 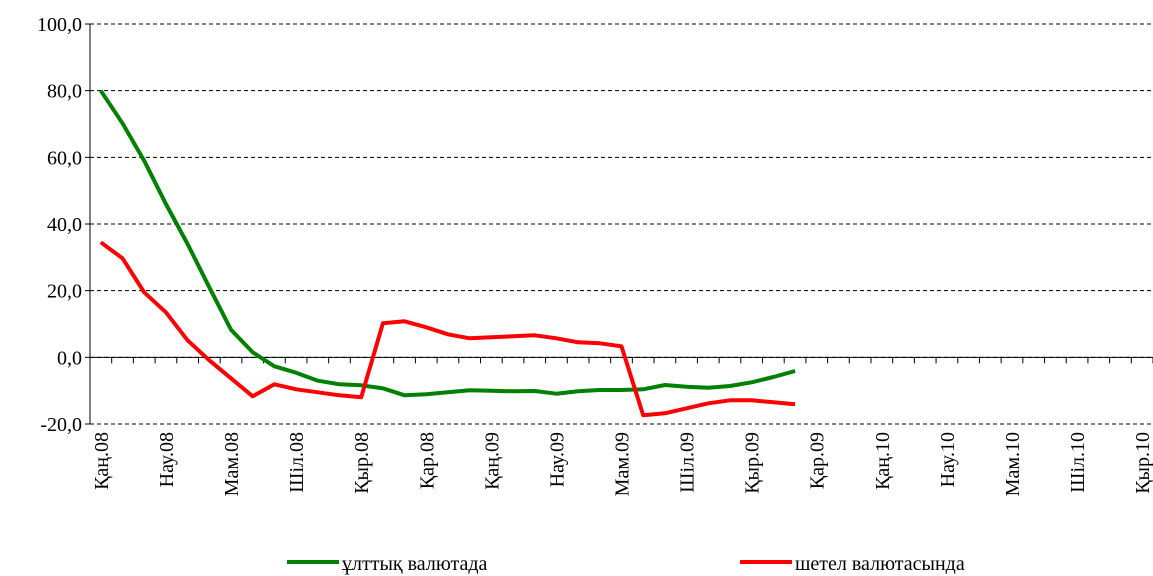 I want to click on y-tick-label: 40,0, so click(x=64, y=225).